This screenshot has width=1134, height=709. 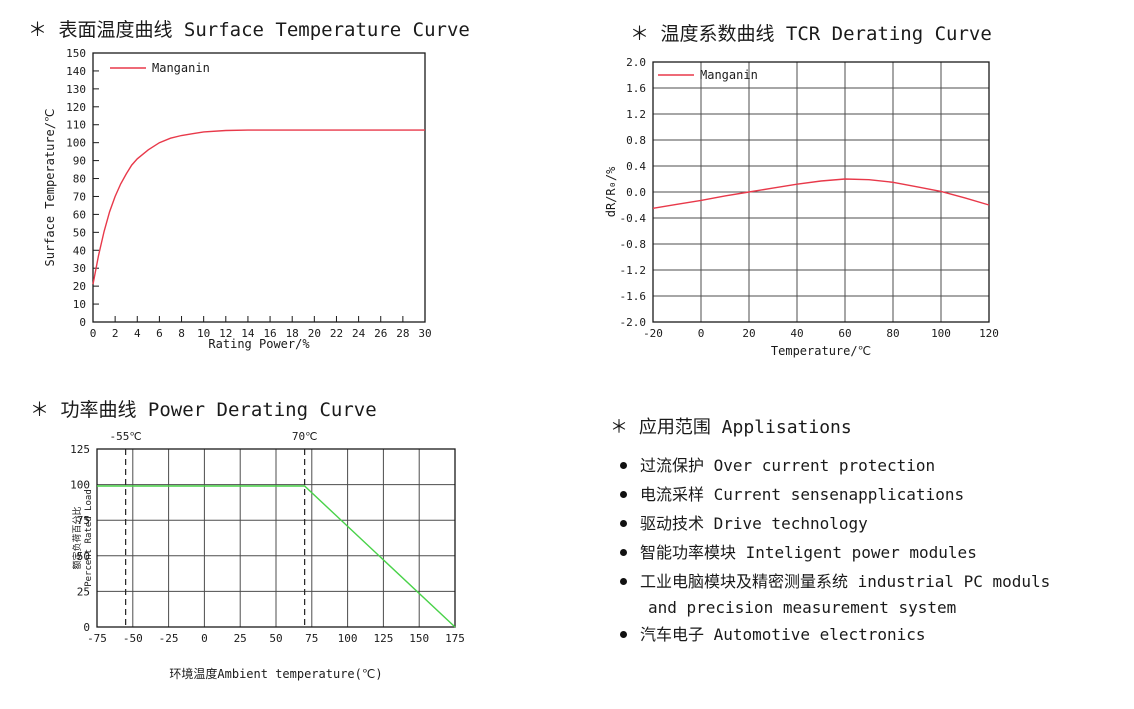 I want to click on svg-text: 70, so click(x=79, y=196).